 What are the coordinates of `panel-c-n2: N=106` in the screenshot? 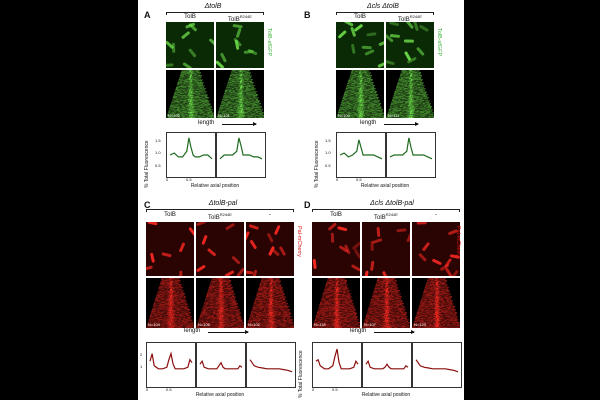 It's located at (204, 324).